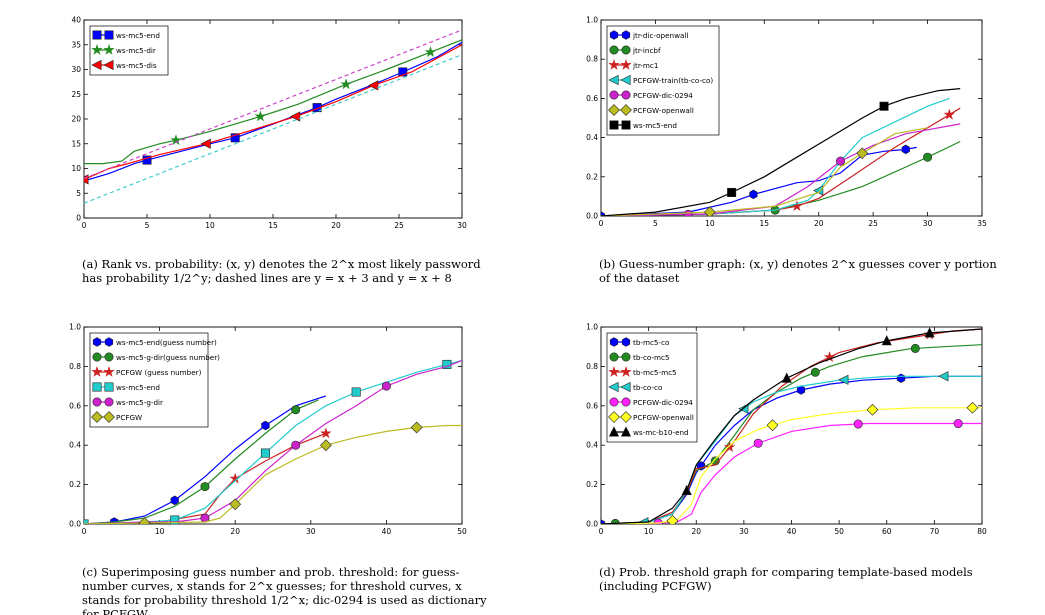 This screenshot has width=1045, height=615. What do you see at coordinates (76, 119) in the screenshot?
I see `y-tick-label: 20` at bounding box center [76, 119].